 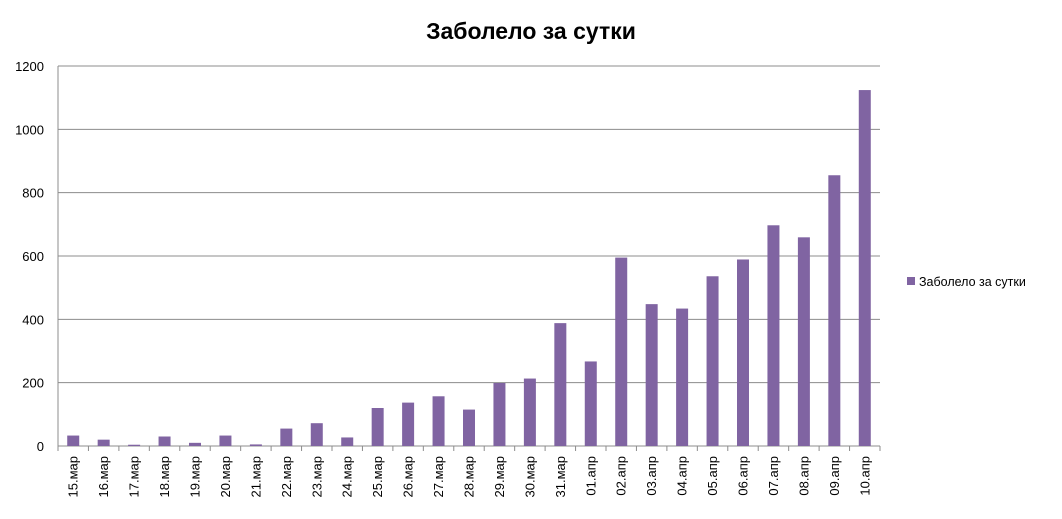 What do you see at coordinates (134, 476) in the screenshot?
I see `x-tick-label: 17.мар` at bounding box center [134, 476].